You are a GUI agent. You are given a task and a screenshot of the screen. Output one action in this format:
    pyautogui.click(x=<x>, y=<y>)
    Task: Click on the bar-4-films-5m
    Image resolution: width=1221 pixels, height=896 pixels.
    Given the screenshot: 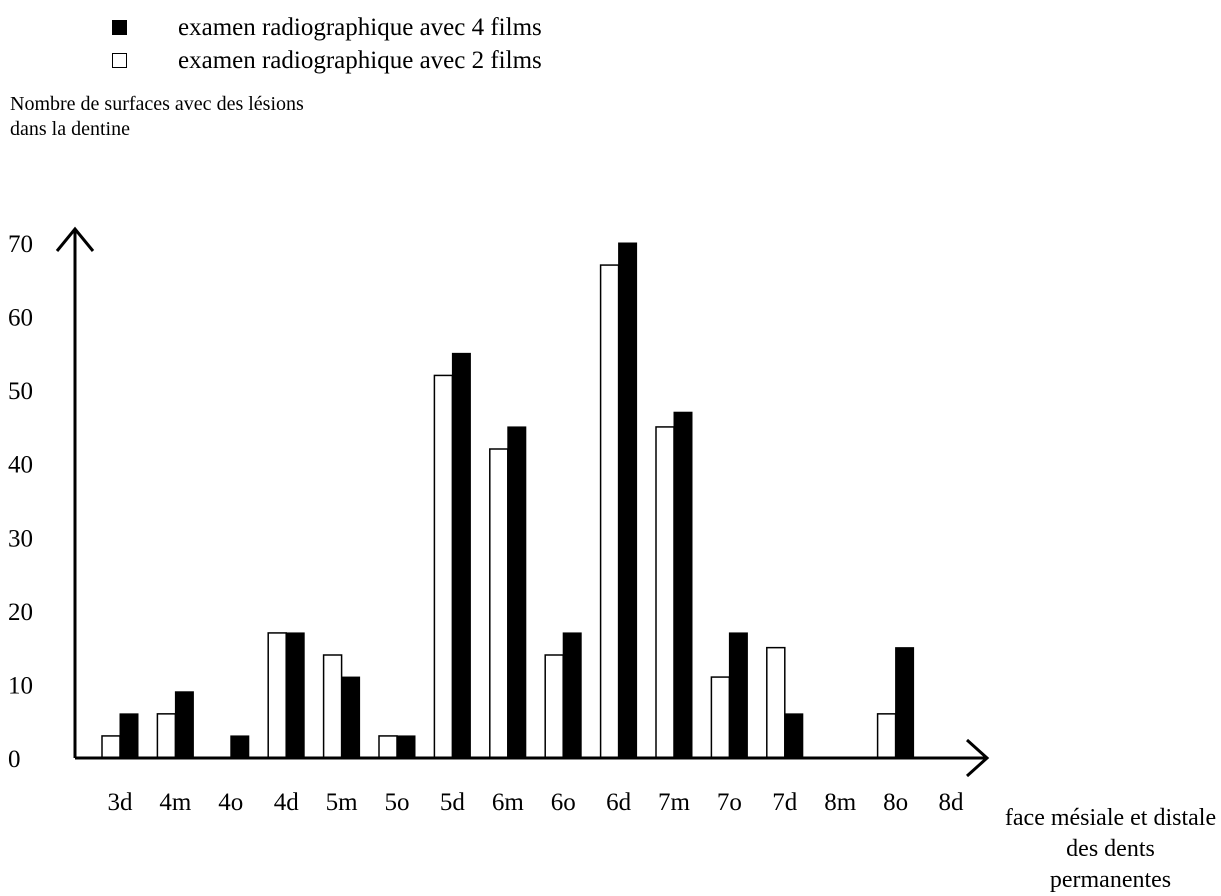 What is the action you would take?
    pyautogui.click(x=351, y=717)
    